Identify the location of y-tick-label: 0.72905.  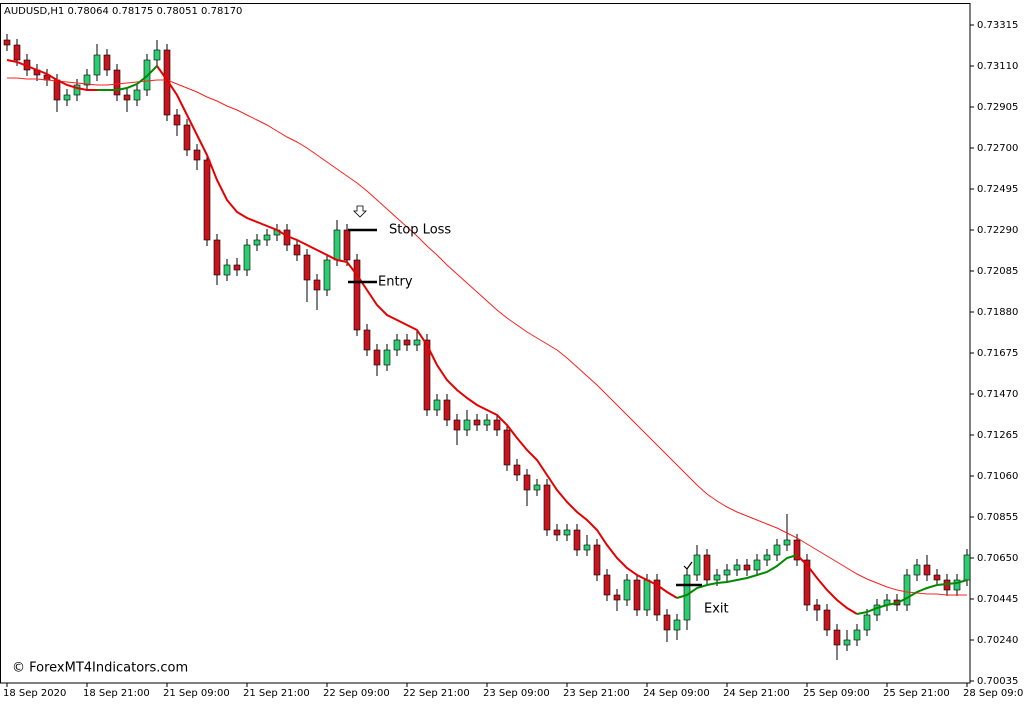
(997, 107).